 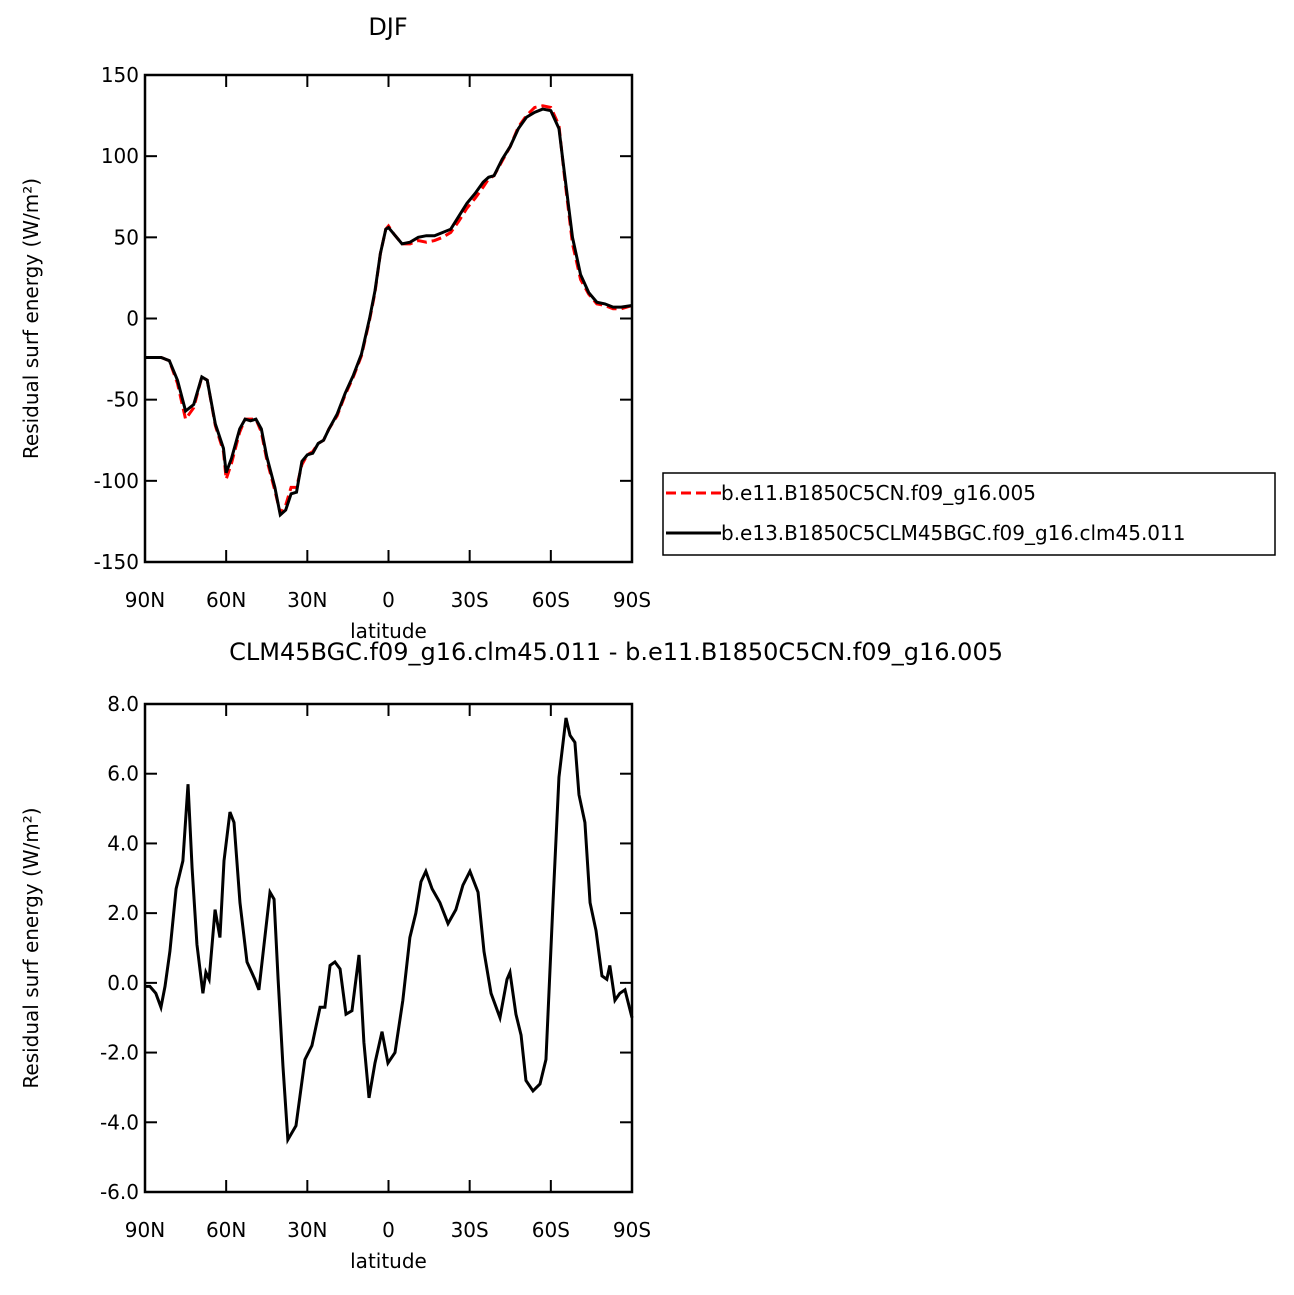 I want to click on y-tick-label: 50, so click(x=126, y=237).